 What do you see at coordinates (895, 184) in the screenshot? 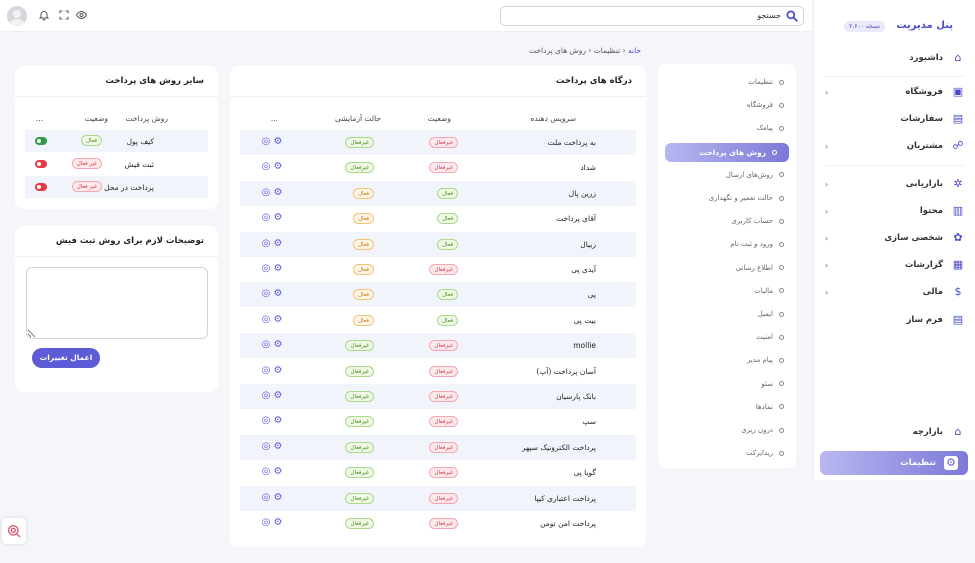
I see `sidebar-item-marketing: ✲ بازاریابی ‹` at bounding box center [895, 184].